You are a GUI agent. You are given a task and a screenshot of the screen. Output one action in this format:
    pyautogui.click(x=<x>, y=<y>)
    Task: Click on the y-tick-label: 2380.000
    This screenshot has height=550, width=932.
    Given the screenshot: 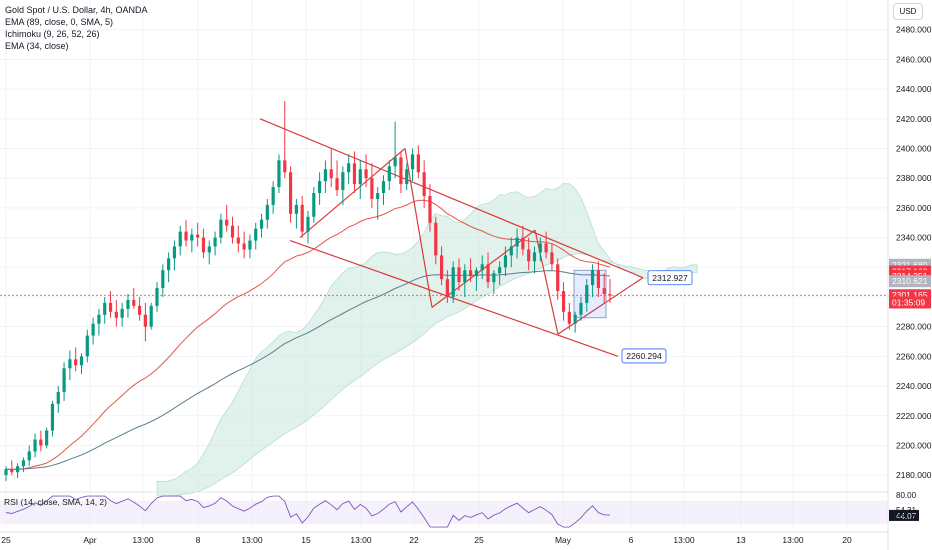 What is the action you would take?
    pyautogui.click(x=914, y=178)
    